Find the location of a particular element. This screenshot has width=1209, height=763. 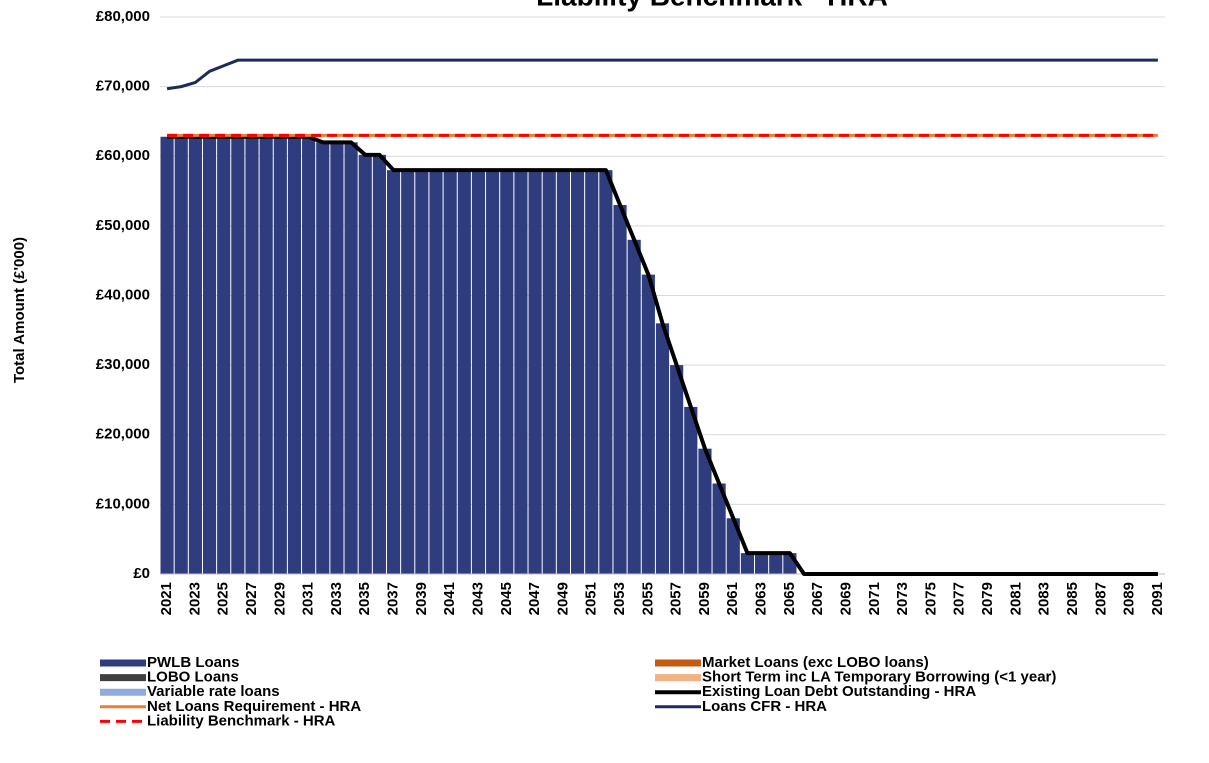

line is located at coordinates (662, 74).